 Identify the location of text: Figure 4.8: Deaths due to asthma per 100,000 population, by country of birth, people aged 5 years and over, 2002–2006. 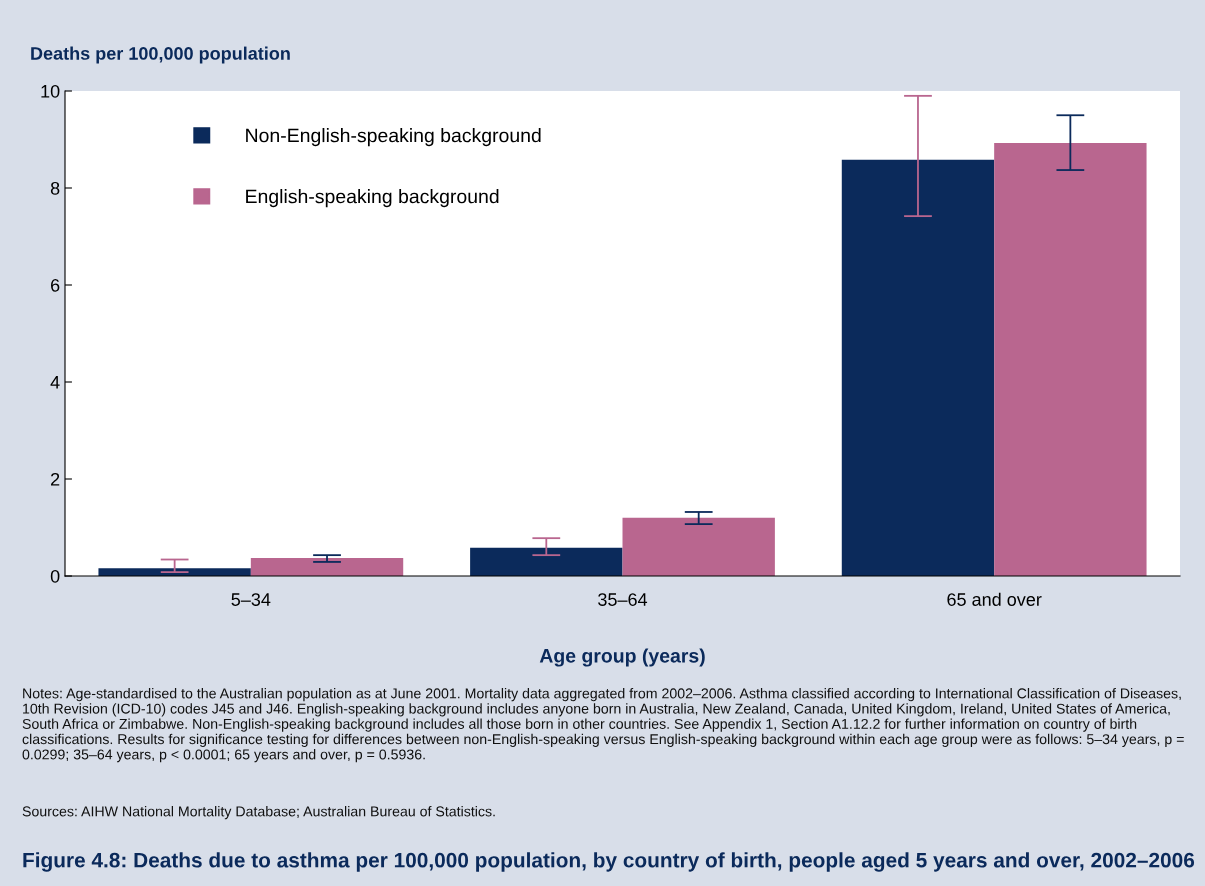
(609, 862).